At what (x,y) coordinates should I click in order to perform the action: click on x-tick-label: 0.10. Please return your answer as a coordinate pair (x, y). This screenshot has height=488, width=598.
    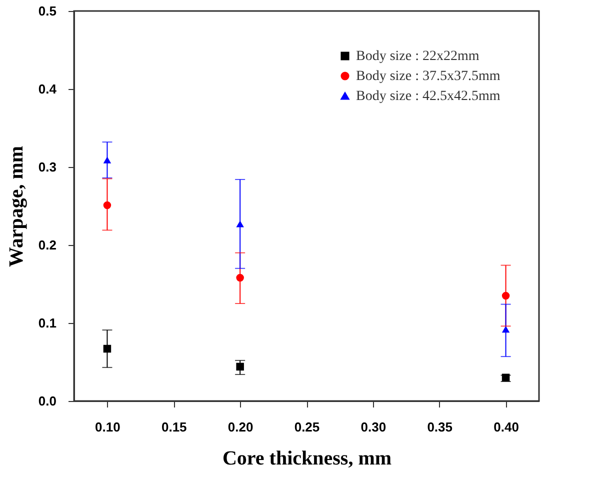
    Looking at the image, I should click on (107, 427).